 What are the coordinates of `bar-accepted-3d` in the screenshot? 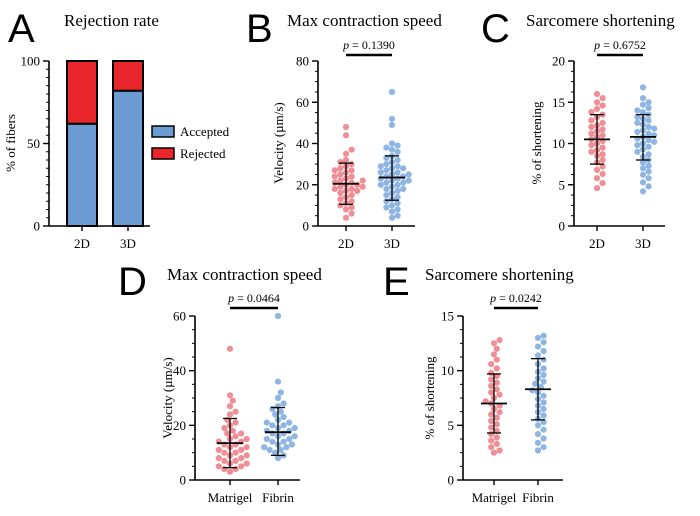 It's located at (128, 158).